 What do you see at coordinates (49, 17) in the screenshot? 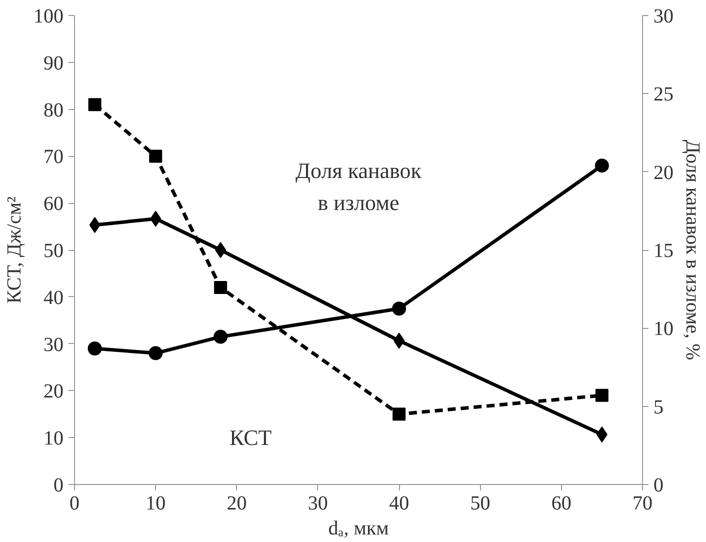
I see `y-tick-label: 100` at bounding box center [49, 17].